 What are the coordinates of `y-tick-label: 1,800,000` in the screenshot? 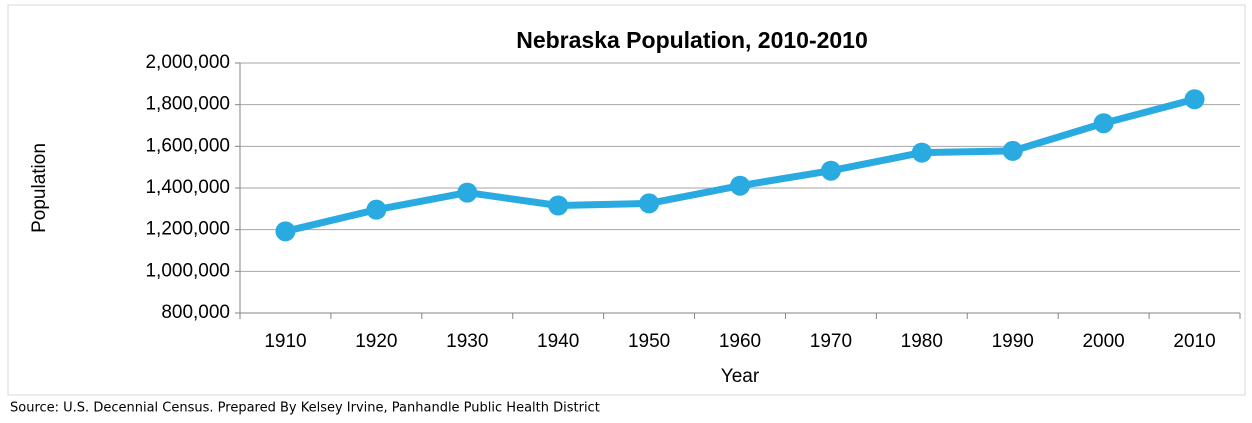 It's located at (187, 104).